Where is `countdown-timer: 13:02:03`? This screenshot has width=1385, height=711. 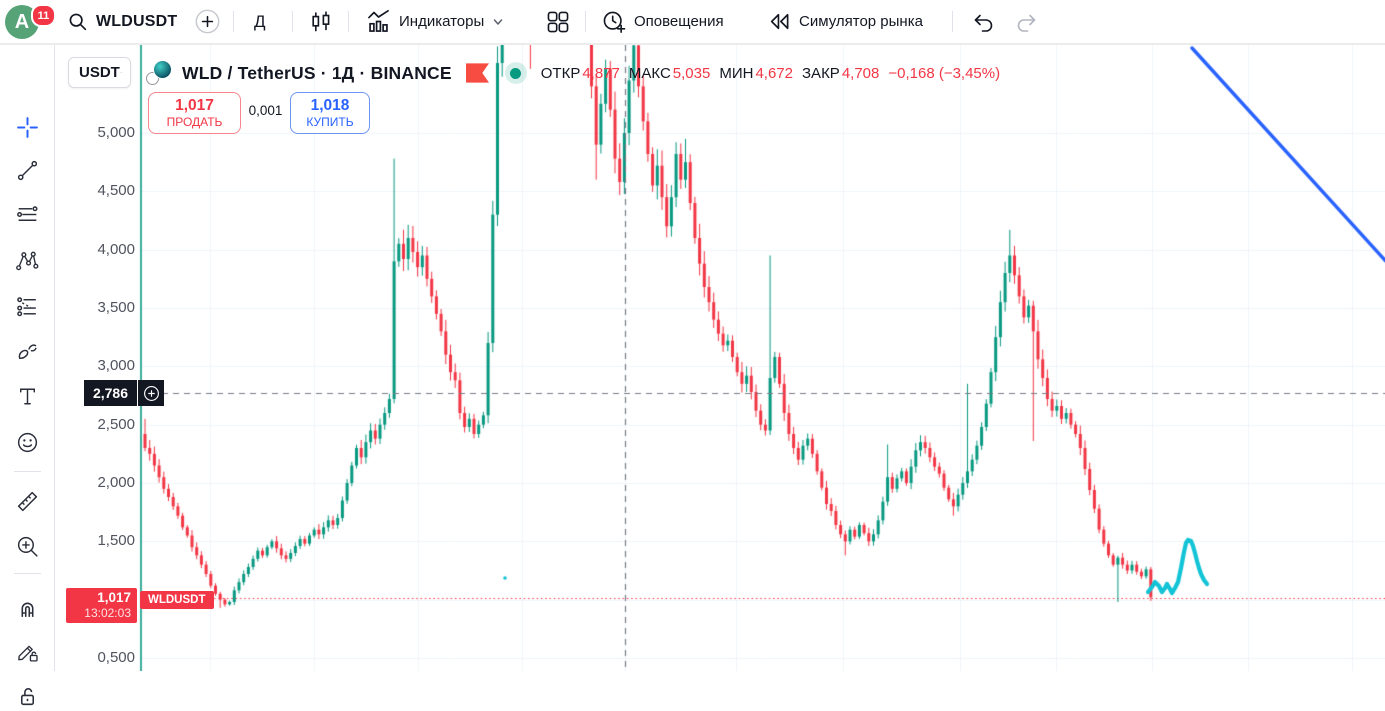 countdown-timer: 13:02:03 is located at coordinates (107, 613).